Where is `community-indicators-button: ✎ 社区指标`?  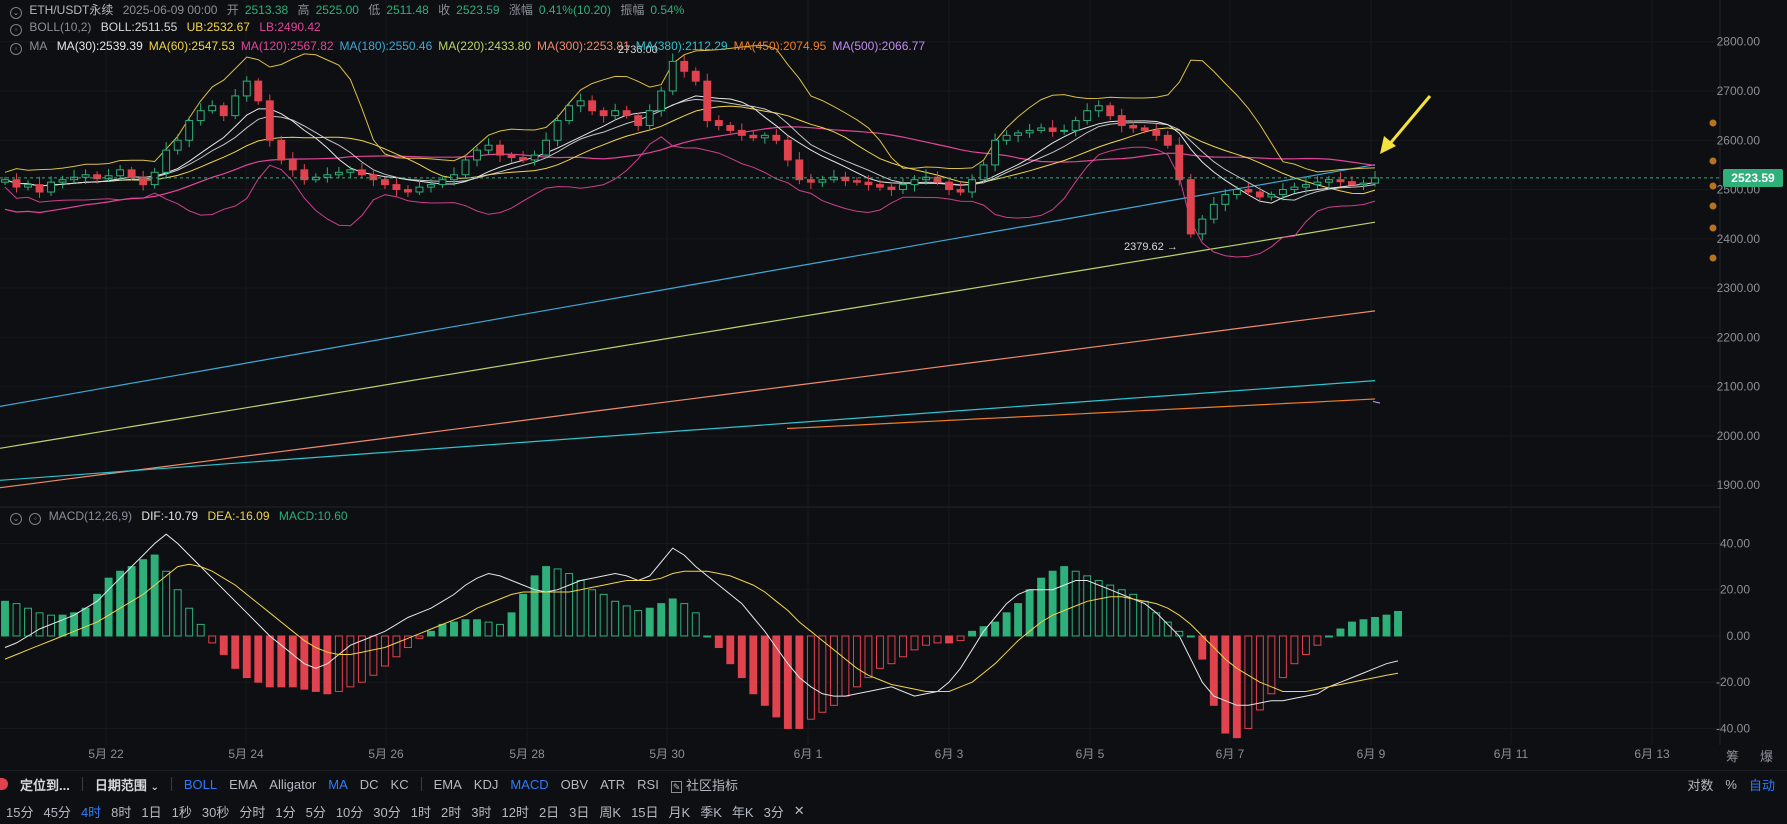
community-indicators-button: ✎ 社区指标 is located at coordinates (704, 784).